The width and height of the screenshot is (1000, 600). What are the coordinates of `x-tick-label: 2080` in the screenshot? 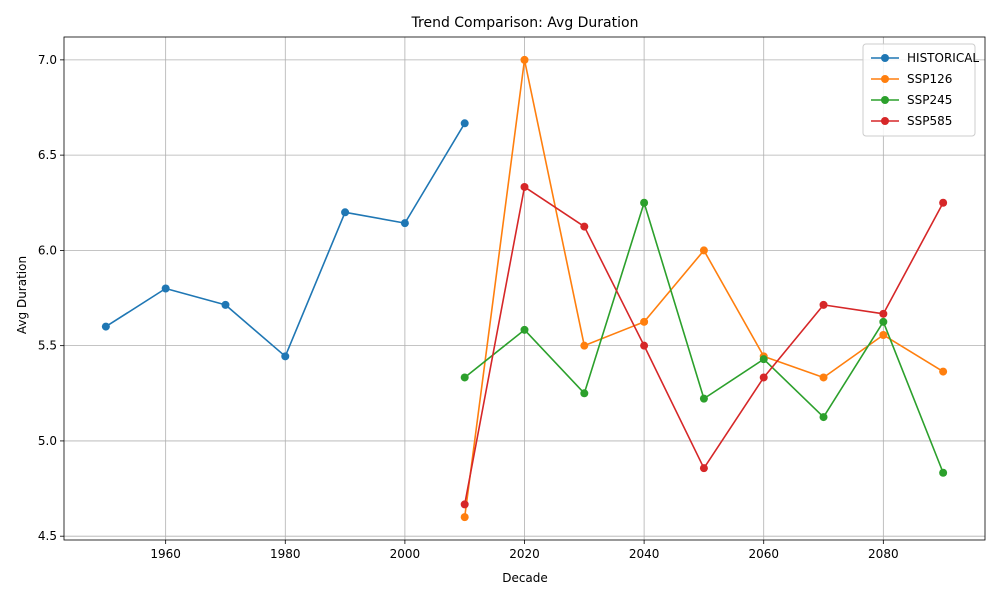 It's located at (883, 554).